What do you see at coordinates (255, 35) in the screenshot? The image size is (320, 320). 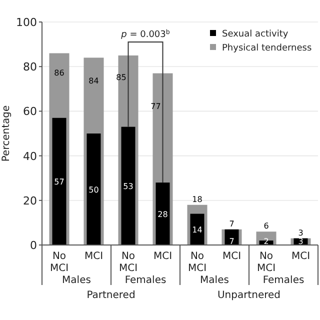 I see `legend-label: Sexual activity` at bounding box center [255, 35].